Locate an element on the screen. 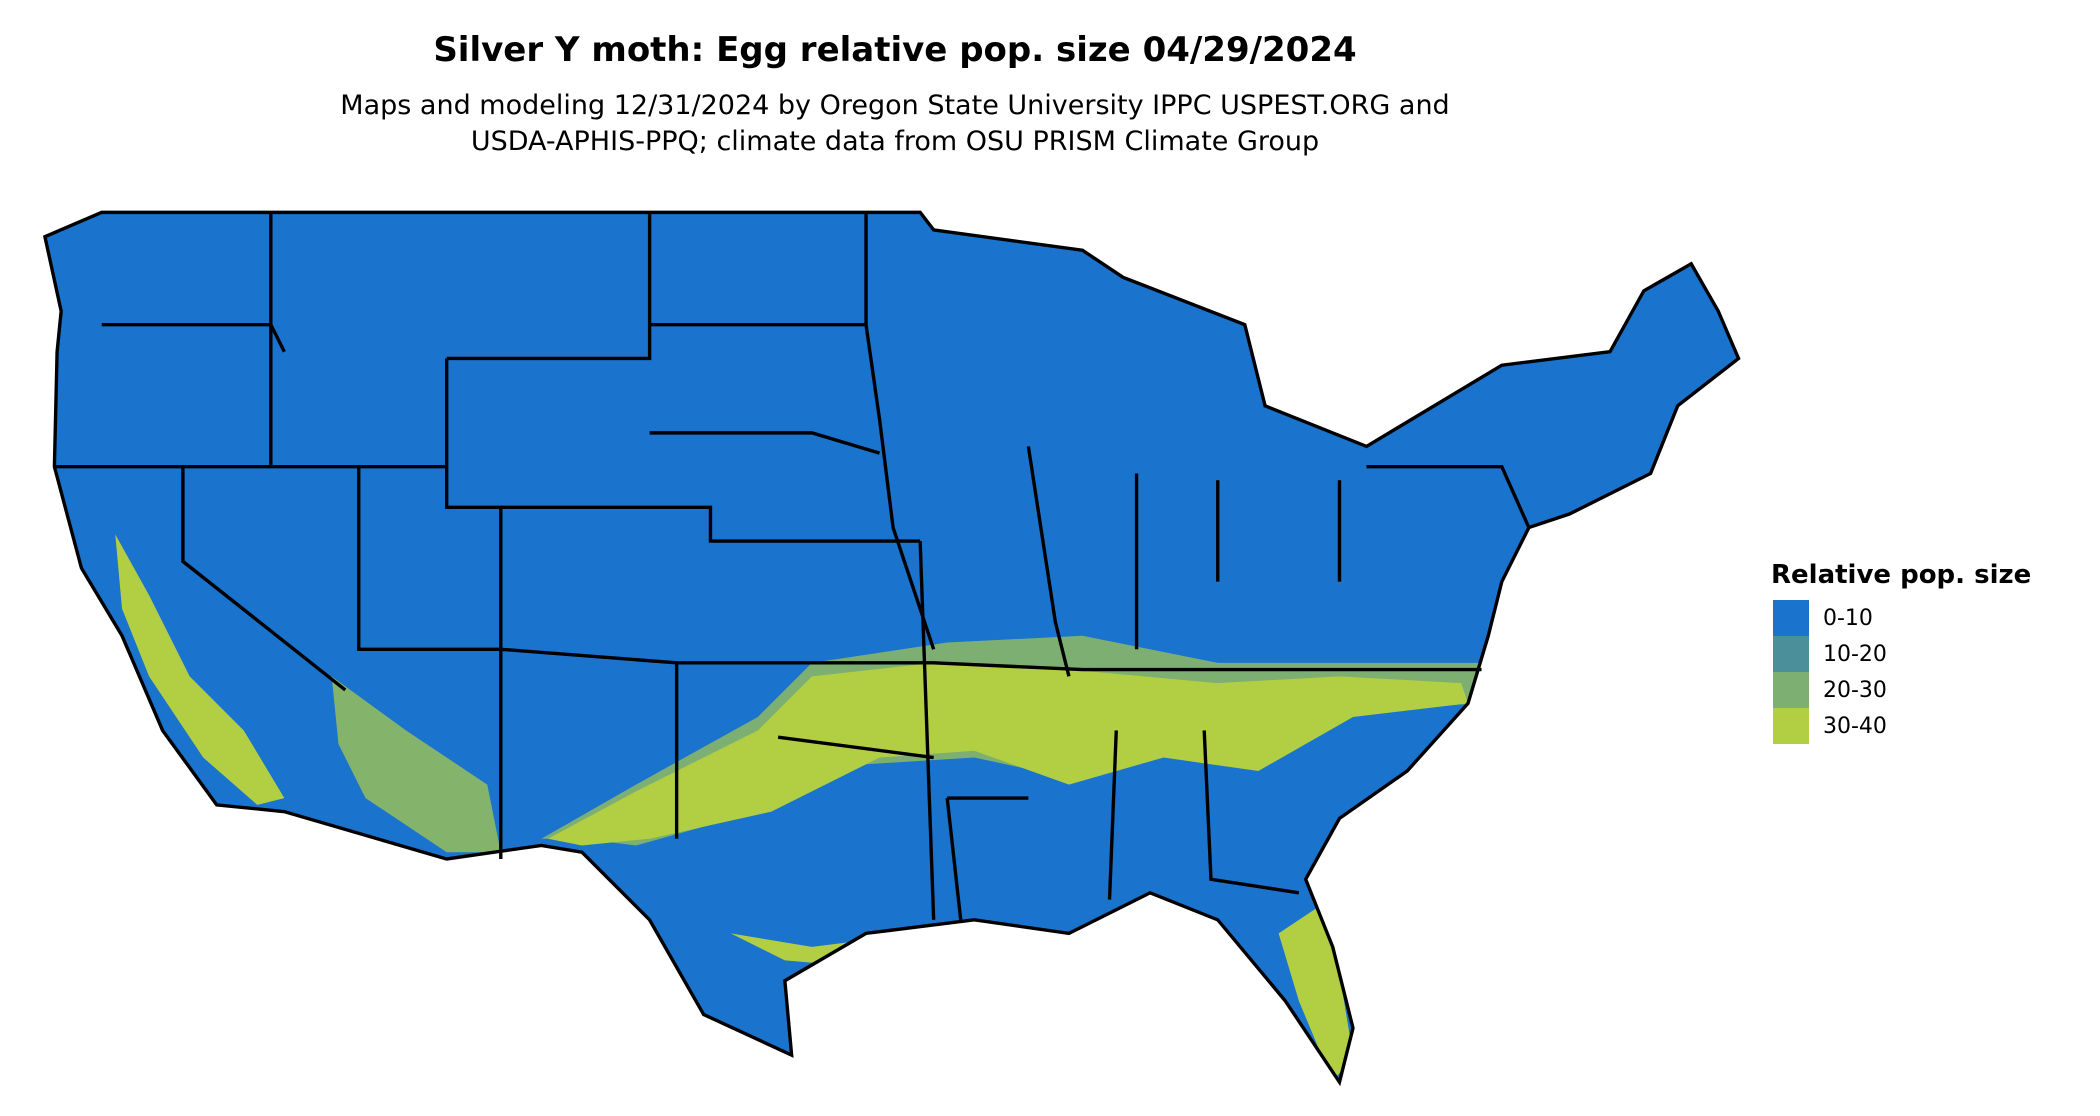  band-30-40-california is located at coordinates (200, 669).